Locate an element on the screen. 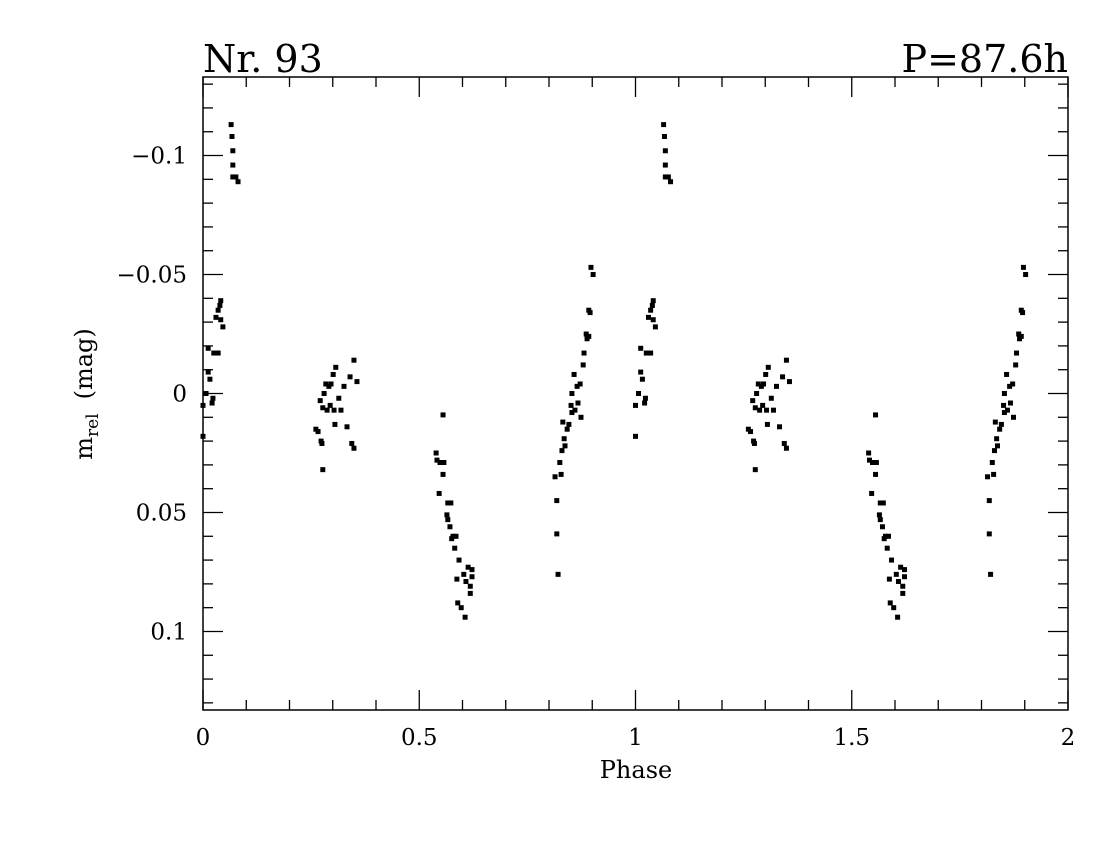 The image size is (1100, 850). y-axis-label-sub: rel is located at coordinates (93, 425).